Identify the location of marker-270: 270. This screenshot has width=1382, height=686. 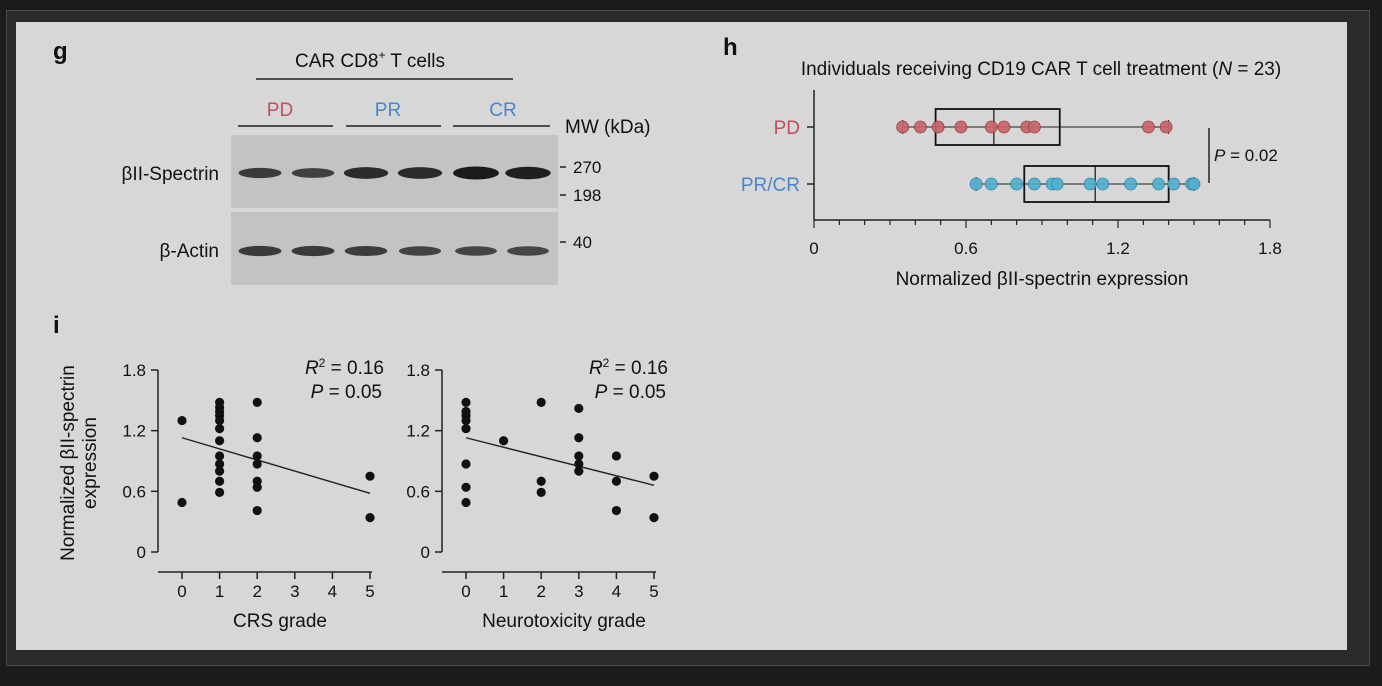
(587, 167).